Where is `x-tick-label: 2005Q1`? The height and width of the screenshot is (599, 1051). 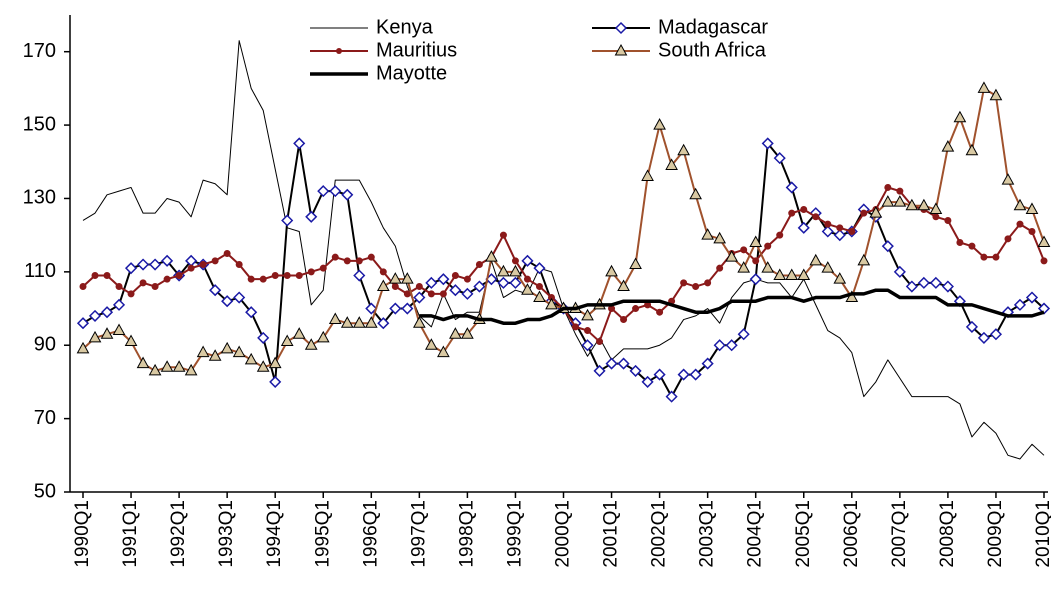 x-tick-label: 2005Q1 is located at coordinates (803, 534).